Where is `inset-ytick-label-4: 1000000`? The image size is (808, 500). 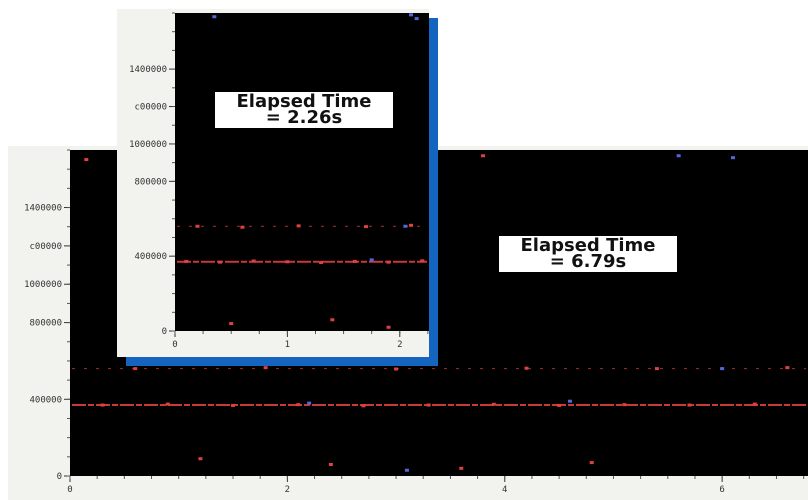
inset-ytick-label-4: 1000000 is located at coordinates (148, 145).